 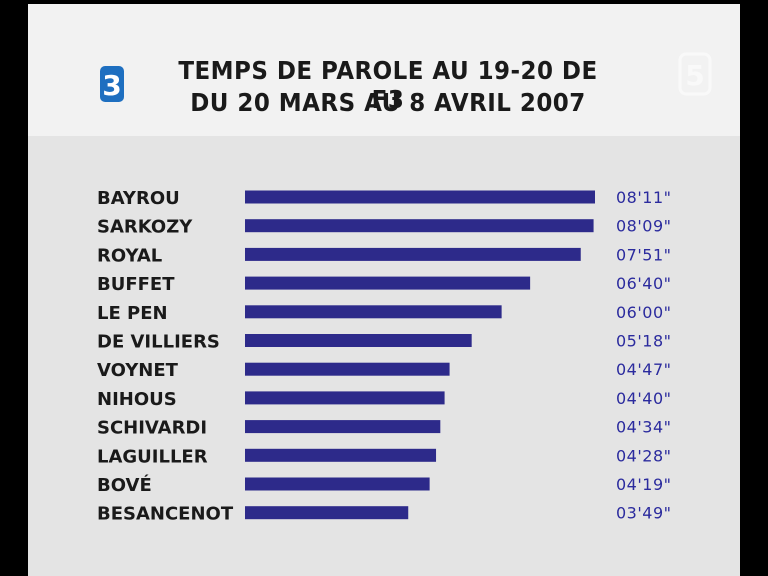 What do you see at coordinates (358, 340) in the screenshot?
I see `bar-de-villiers` at bounding box center [358, 340].